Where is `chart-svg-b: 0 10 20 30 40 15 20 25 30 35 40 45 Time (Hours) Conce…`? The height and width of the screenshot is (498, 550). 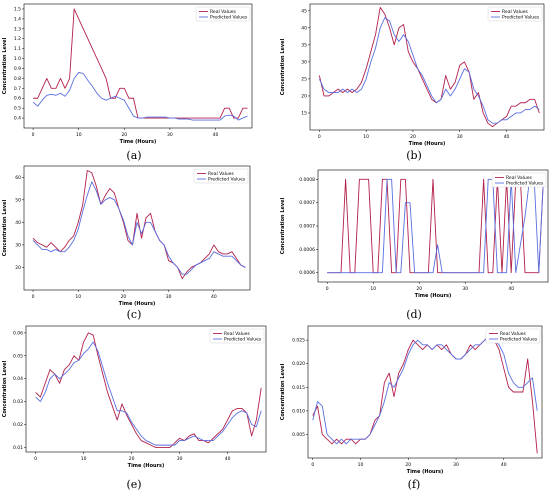 chart-svg-b: 0 10 20 30 40 15 20 25 30 35 40 45 Time (Hours) Conce… is located at coordinates (412, 75).